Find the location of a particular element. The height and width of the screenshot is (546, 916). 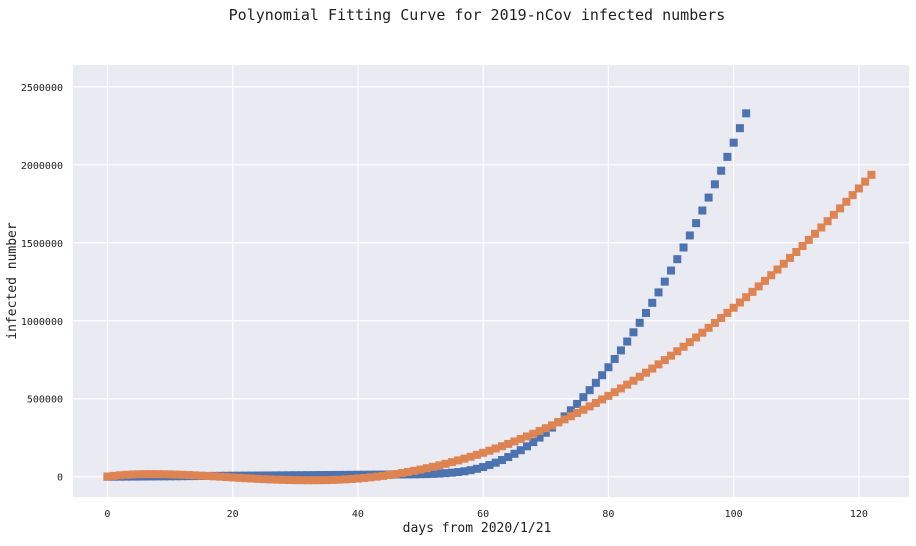

y-axis-label: infected number is located at coordinates (12, 281).